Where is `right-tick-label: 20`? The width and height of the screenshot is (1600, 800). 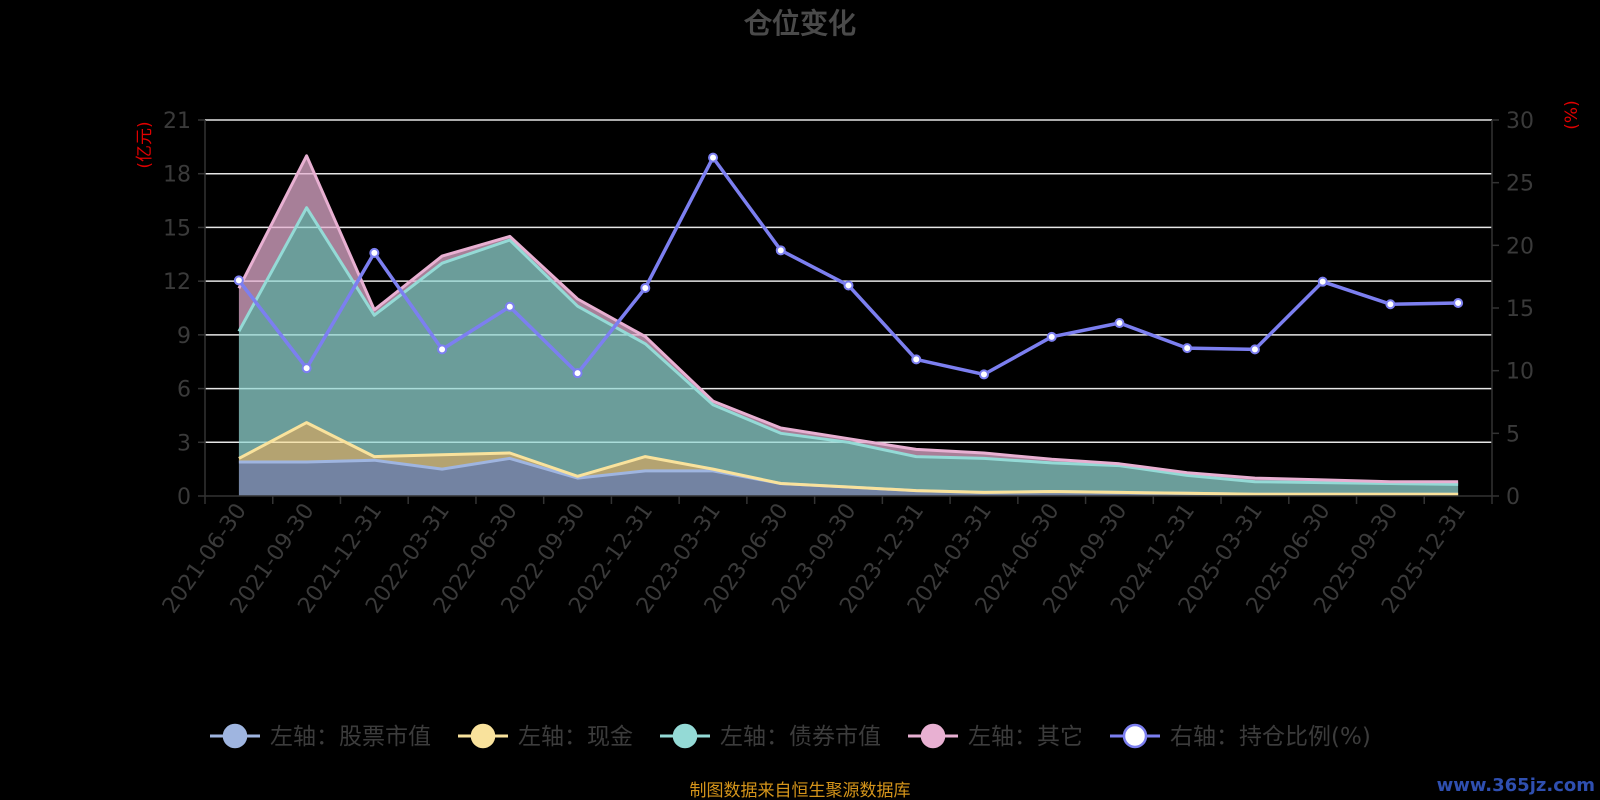 right-tick-label: 20 is located at coordinates (1520, 246).